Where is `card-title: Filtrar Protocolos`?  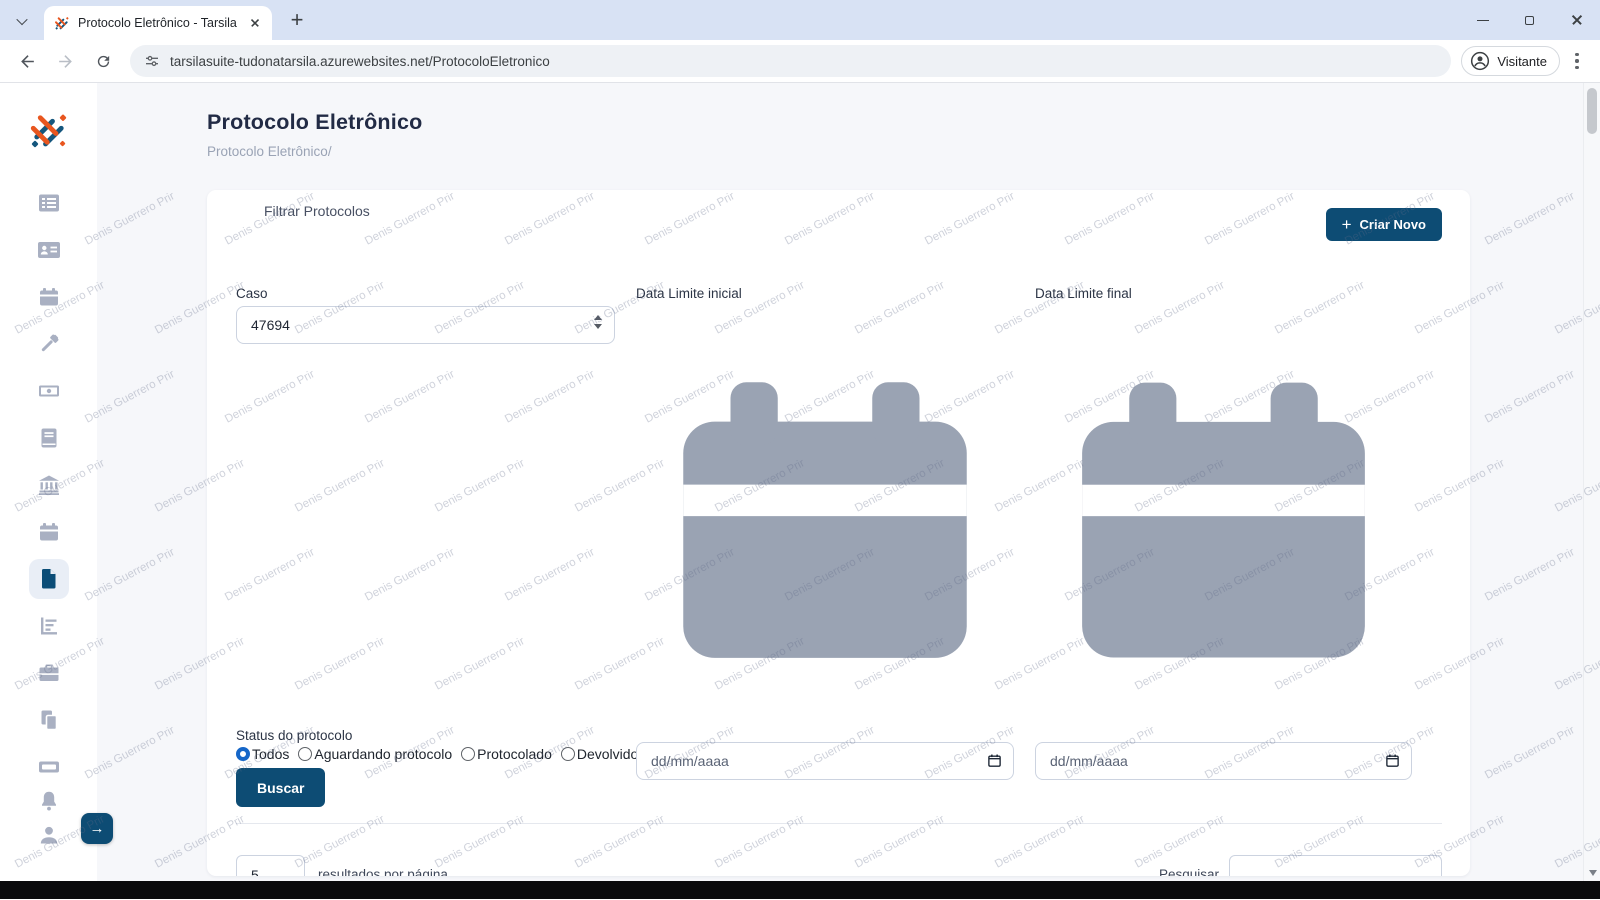 card-title: Filtrar Protocolos is located at coordinates (317, 211).